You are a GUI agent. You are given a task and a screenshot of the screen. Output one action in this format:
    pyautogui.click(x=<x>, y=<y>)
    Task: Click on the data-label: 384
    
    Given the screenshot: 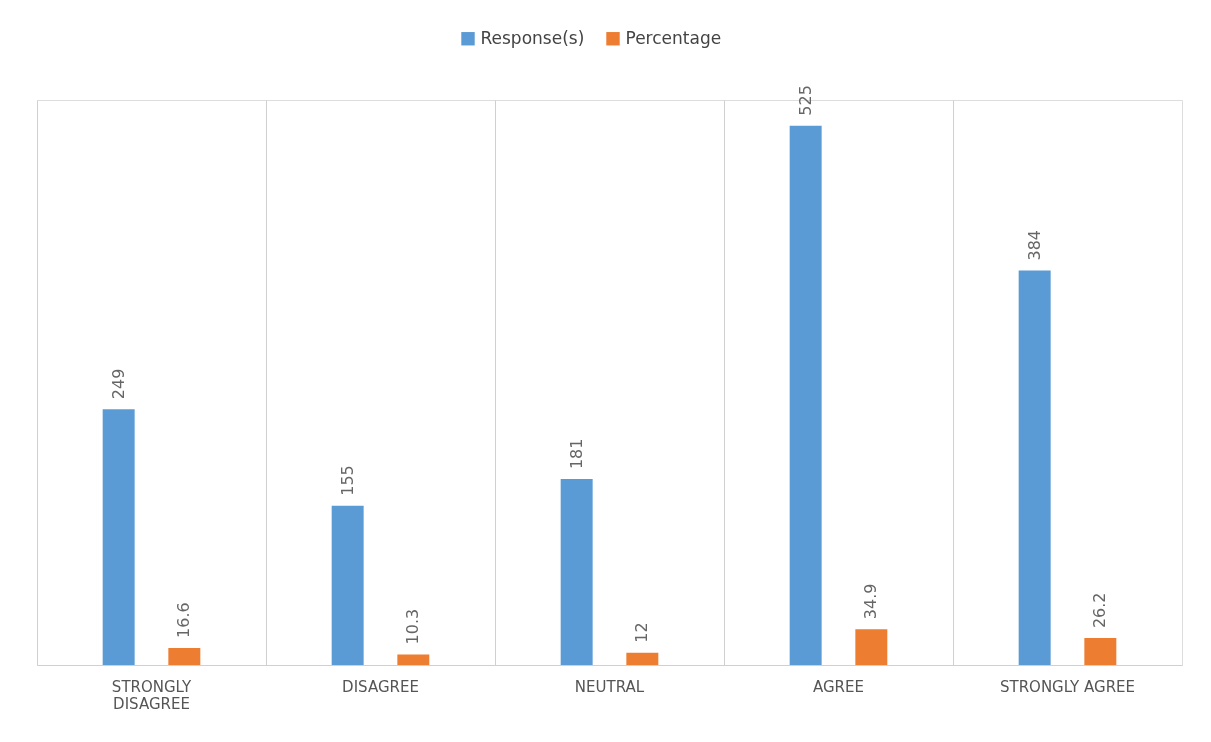 What is the action you would take?
    pyautogui.click(x=1034, y=245)
    